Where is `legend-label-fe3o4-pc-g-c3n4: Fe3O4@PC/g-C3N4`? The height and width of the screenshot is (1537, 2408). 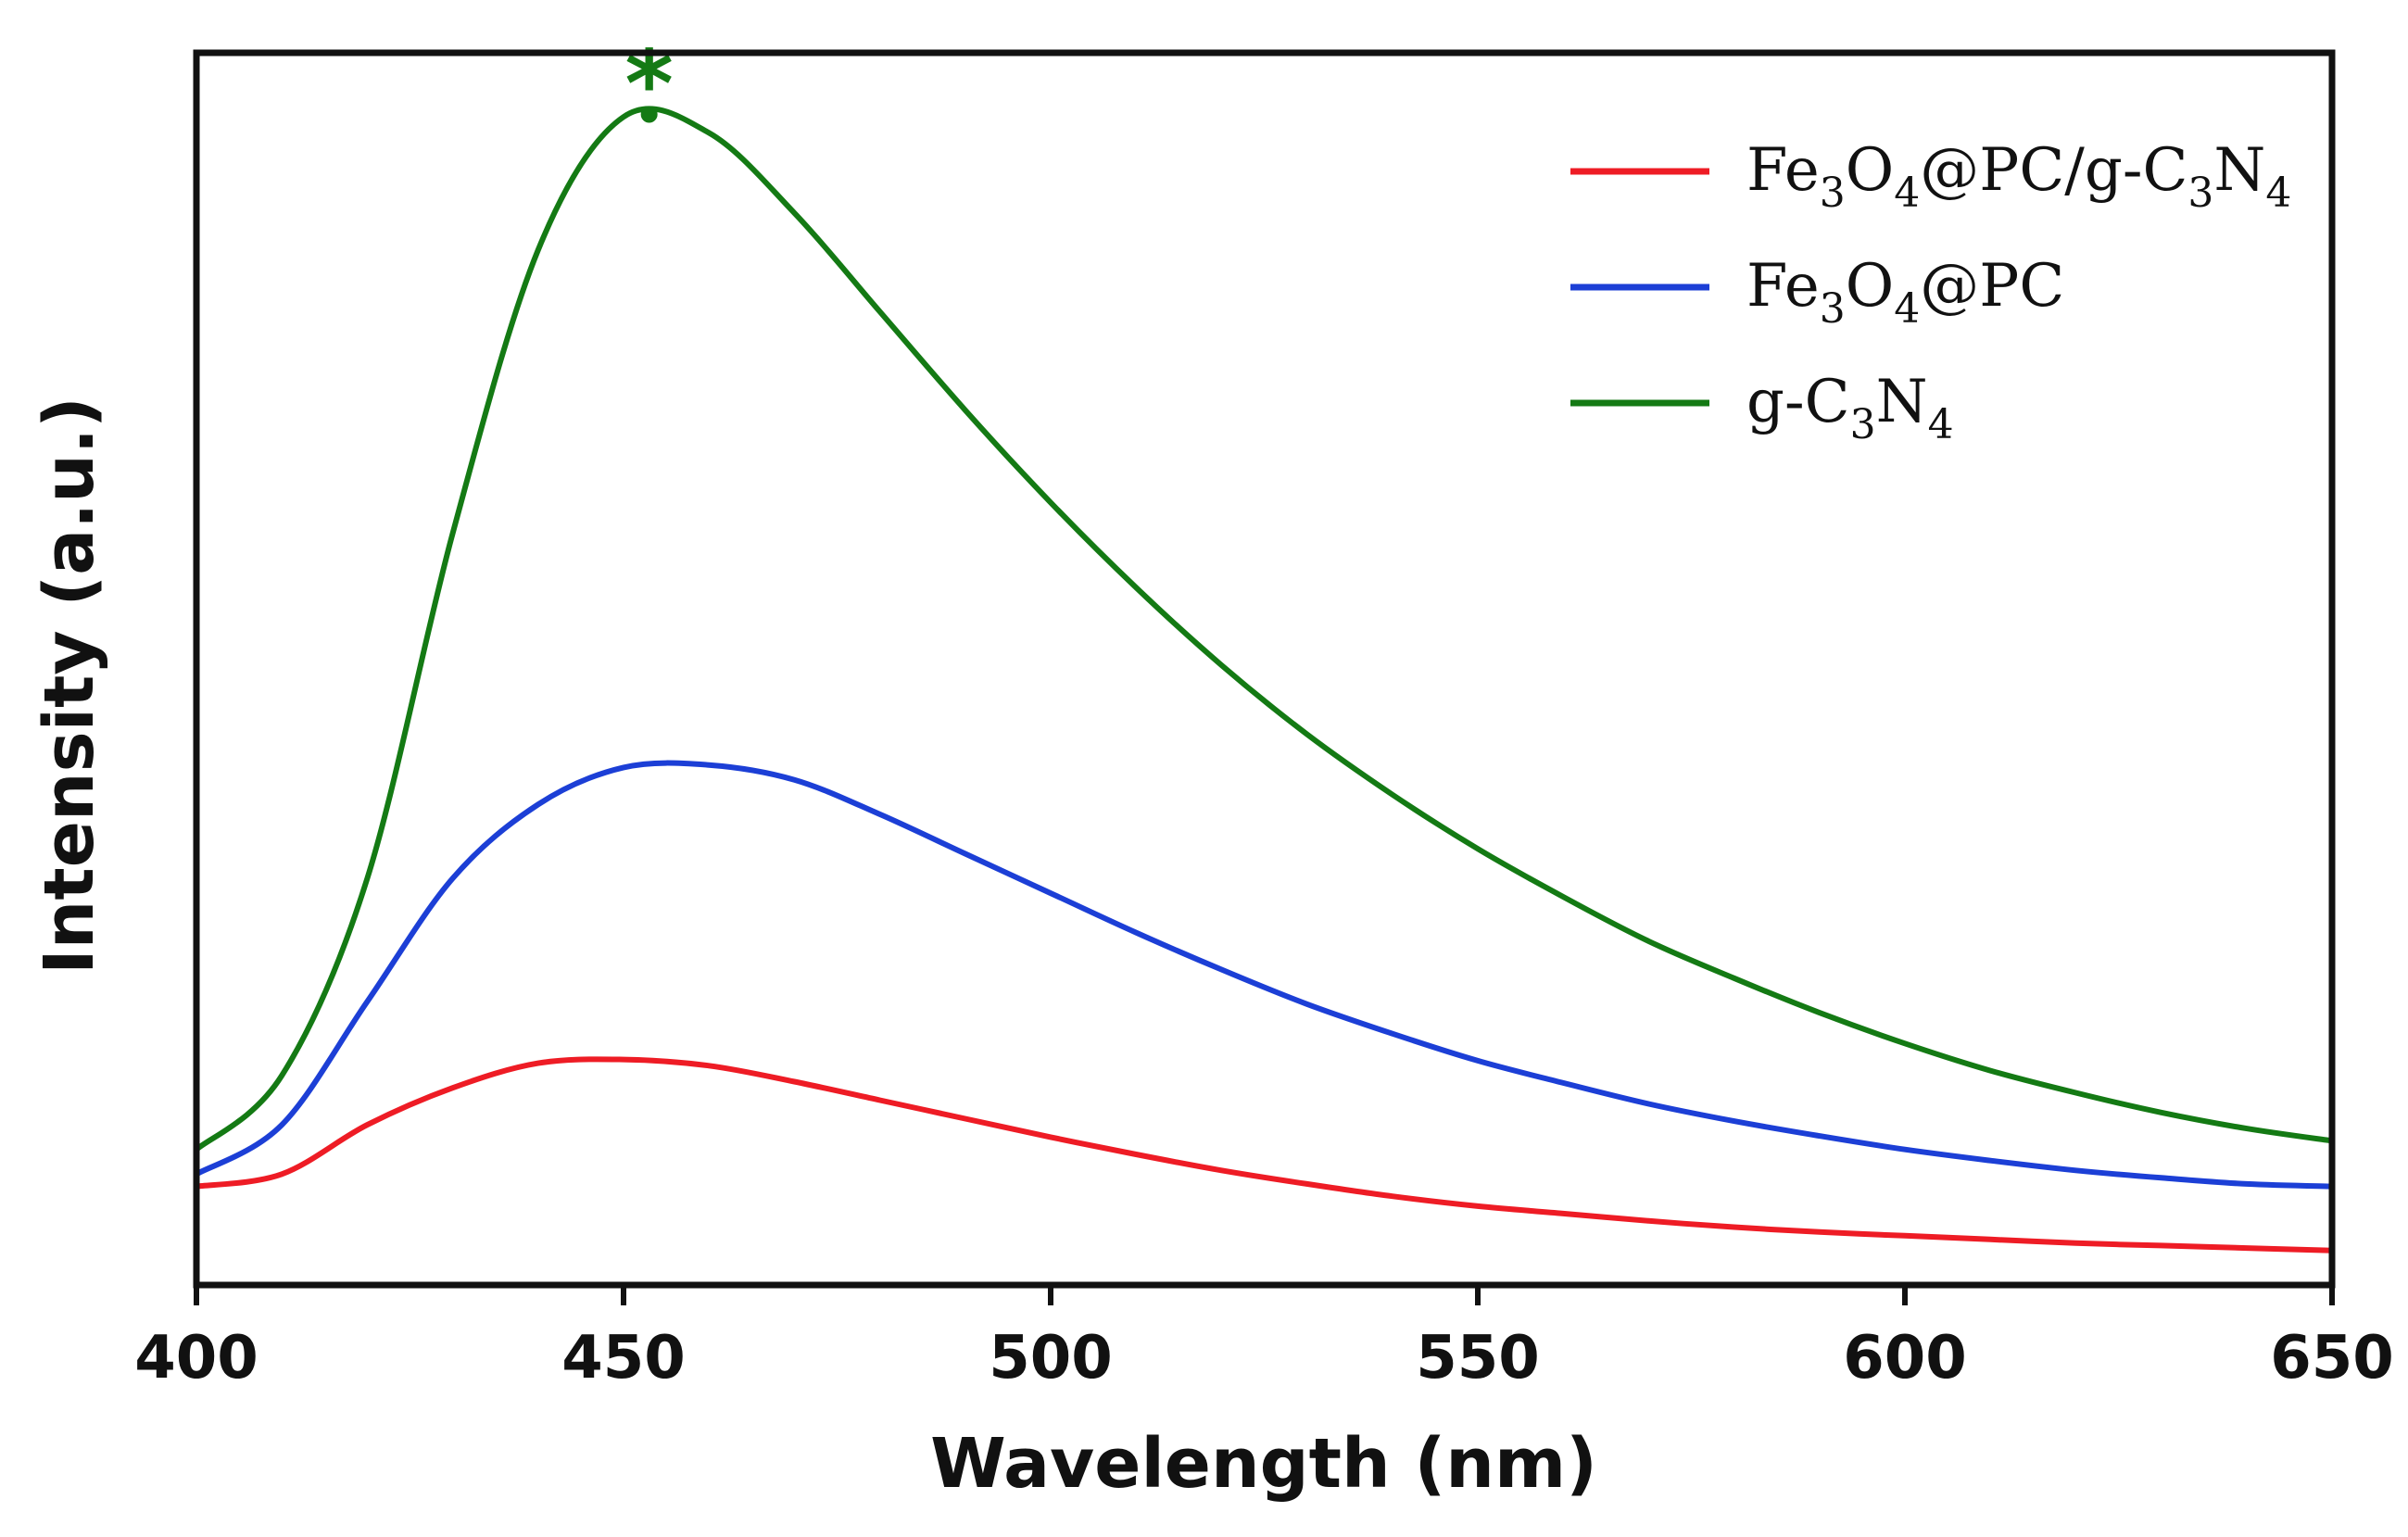
legend-label-fe3o4-pc-g-c3n4: Fe3O4@PC/g-C3N4 is located at coordinates (2018, 176).